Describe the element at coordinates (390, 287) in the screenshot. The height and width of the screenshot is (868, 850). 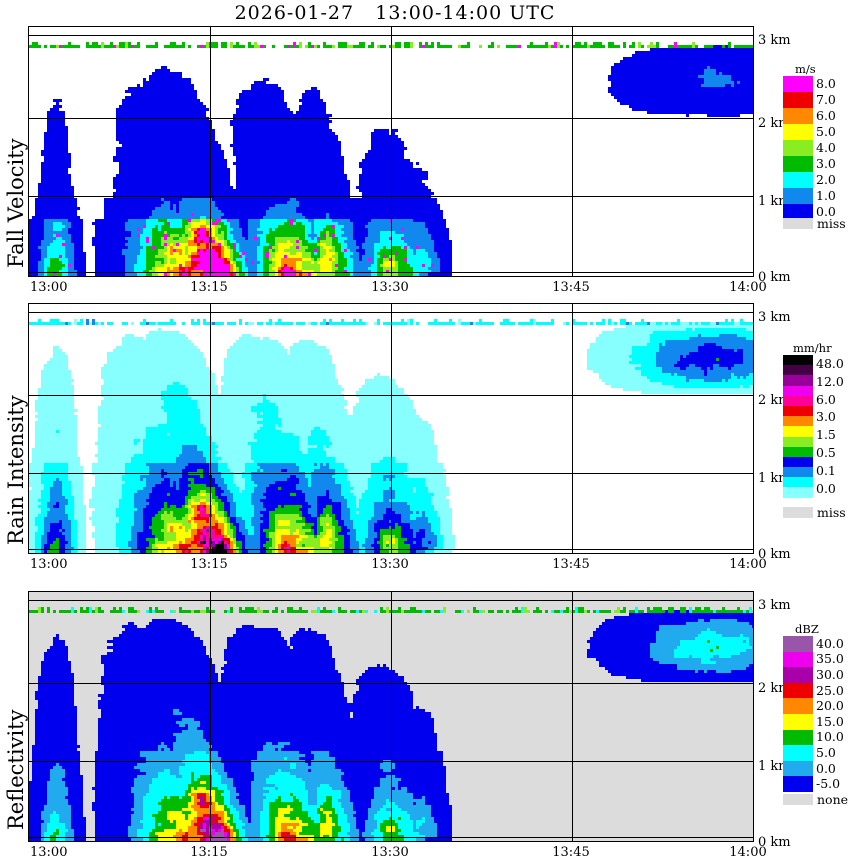
I see `x-tick-1330-p1: 13:30` at that location.